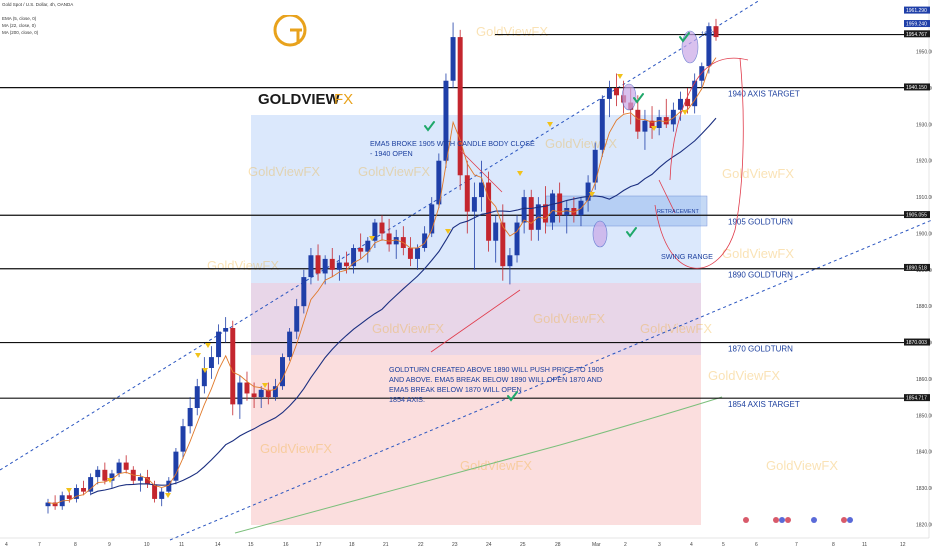 This screenshot has height=550, width=932. What do you see at coordinates (455, 389) in the screenshot?
I see `goldturn-annotation-line3: EMA5 BREAK BELOW 1870 WILL OPEN` at bounding box center [455, 389].